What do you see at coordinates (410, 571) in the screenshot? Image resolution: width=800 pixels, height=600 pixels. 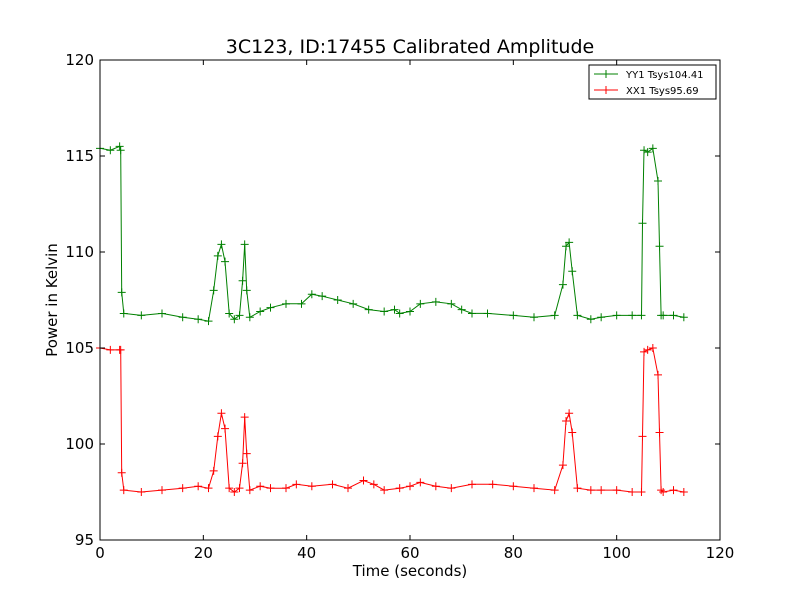 I see `x-axis-label: Time (seconds)` at bounding box center [410, 571].